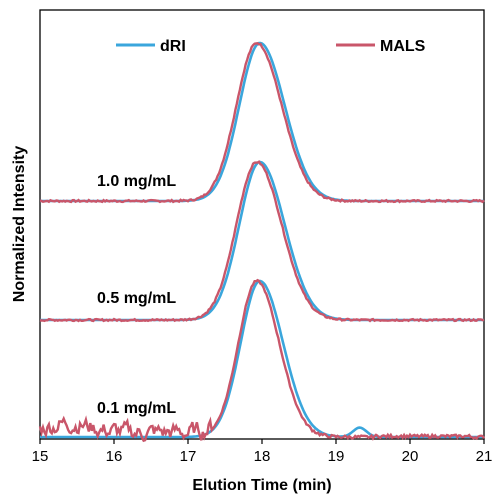 Image resolution: width=495 pixels, height=496 pixels. Describe the element at coordinates (188, 456) in the screenshot. I see `x-tick-label-17: 17` at that location.